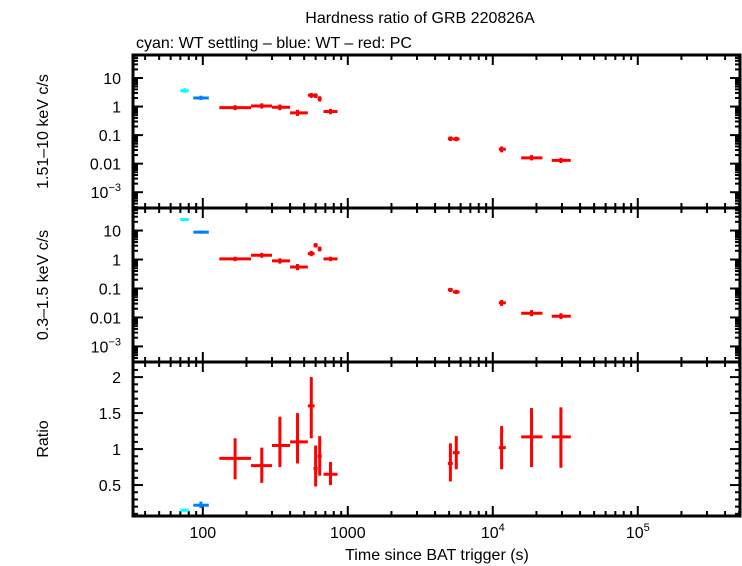 The width and height of the screenshot is (742, 566). What do you see at coordinates (116, 378) in the screenshot?
I see `y-tick-label: 2` at bounding box center [116, 378].